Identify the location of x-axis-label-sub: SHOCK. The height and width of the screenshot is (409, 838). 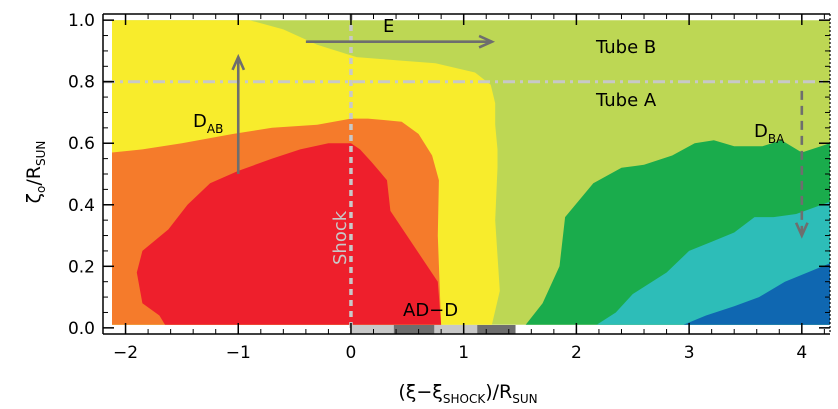
(464, 399).